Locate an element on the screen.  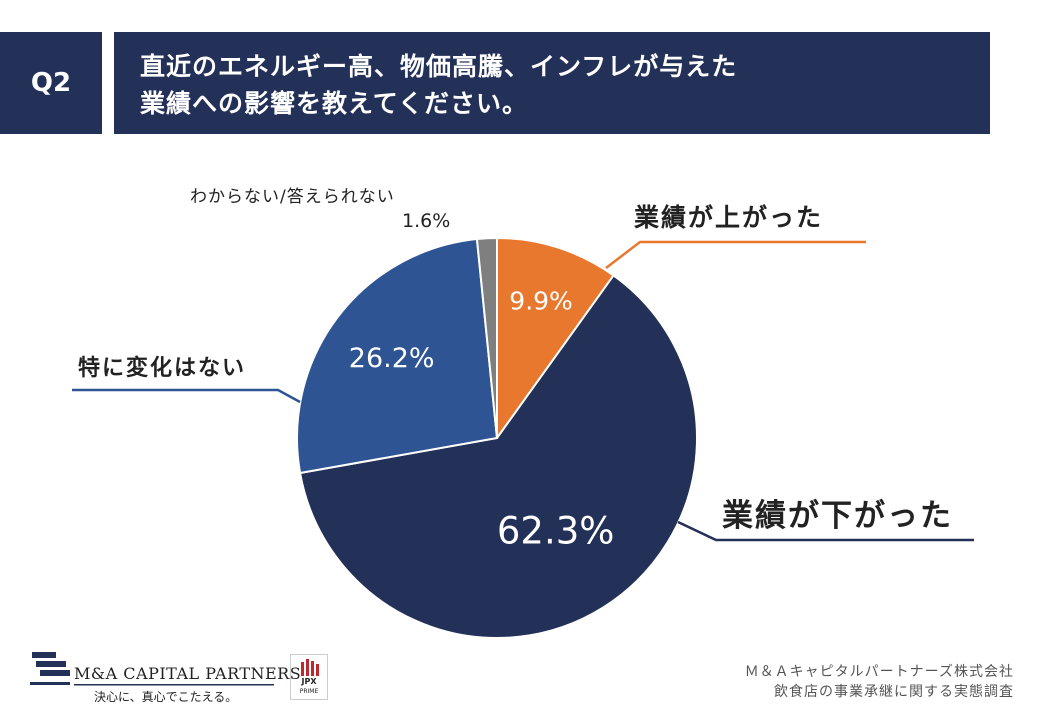
company-logo: M&A CAPITAL PARTNERS 決心に、真心でこたえる。 is located at coordinates (165, 678).